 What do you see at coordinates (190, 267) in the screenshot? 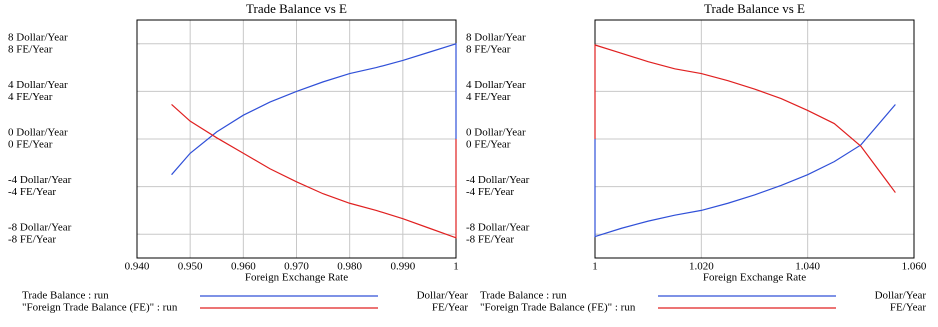
I see `x-tick-label: 0.950` at bounding box center [190, 267].